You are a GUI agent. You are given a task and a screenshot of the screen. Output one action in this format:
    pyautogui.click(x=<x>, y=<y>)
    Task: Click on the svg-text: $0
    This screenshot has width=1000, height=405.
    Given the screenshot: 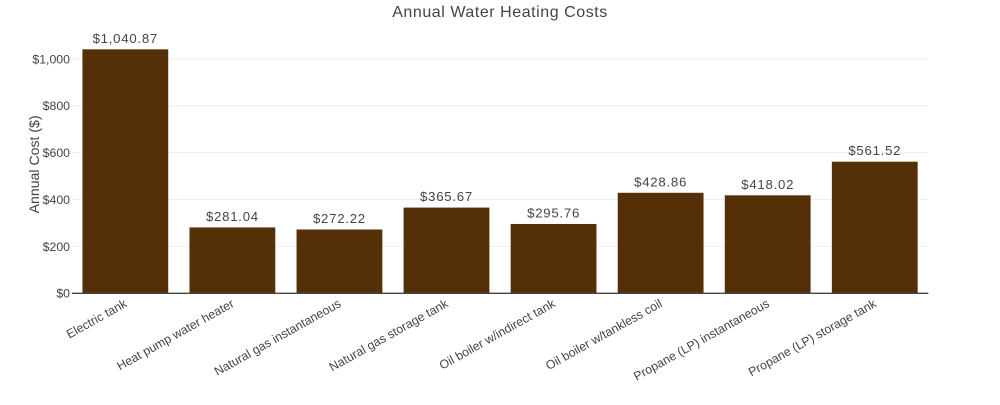 What is the action you would take?
    pyautogui.click(x=63, y=294)
    